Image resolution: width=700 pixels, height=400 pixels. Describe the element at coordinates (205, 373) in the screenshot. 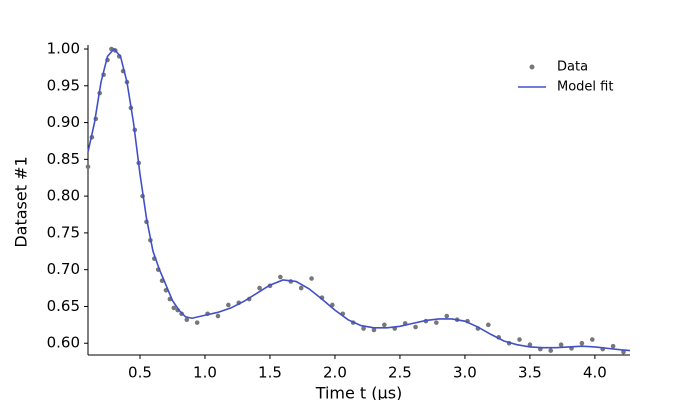

I see `x-tick-label: 1.0` at that location.